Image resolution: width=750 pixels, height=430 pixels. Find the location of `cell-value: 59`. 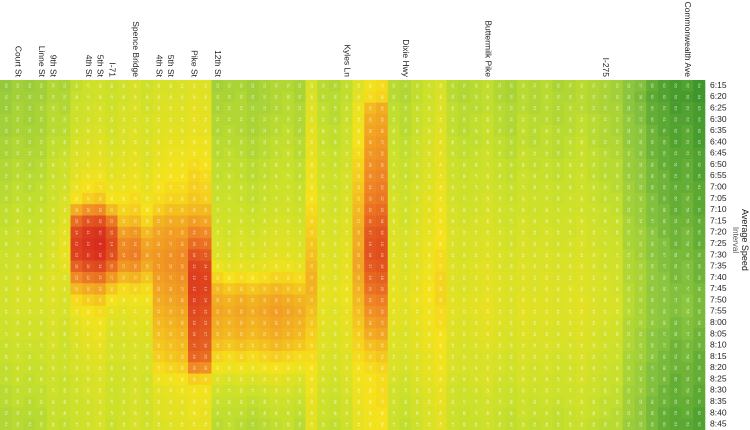

cell-value: 59 is located at coordinates (687, 390).